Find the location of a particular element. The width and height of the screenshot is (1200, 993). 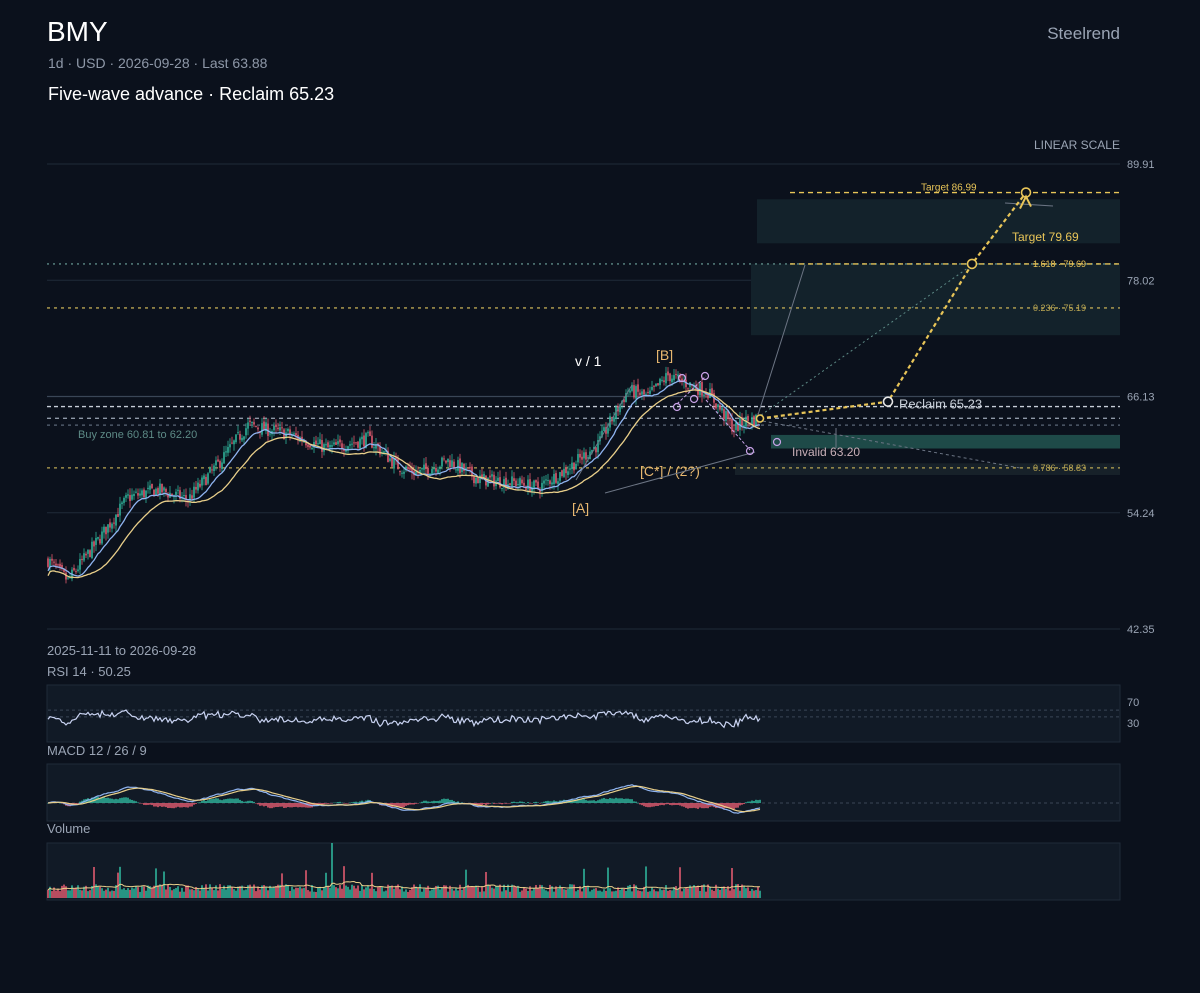

pivot-marker is located at coordinates (682, 378).